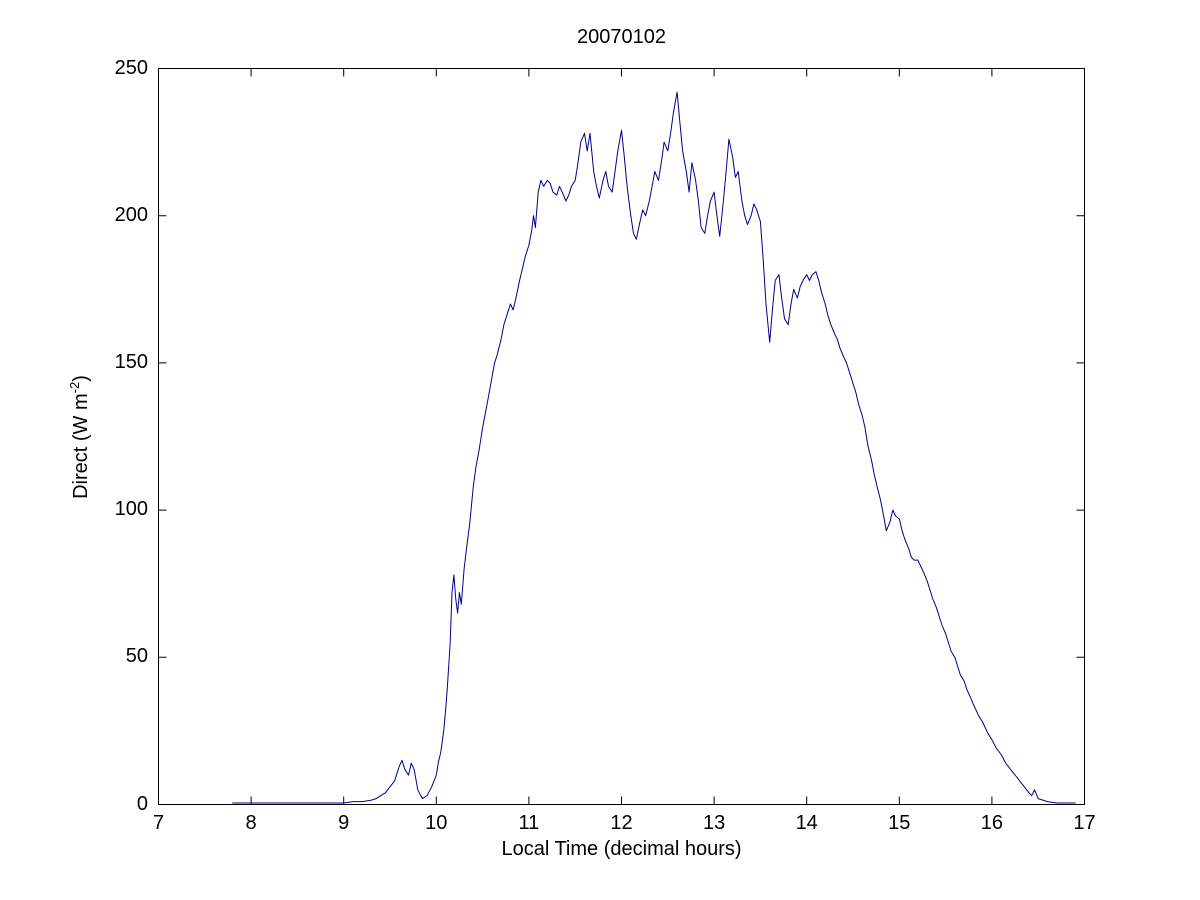  I want to click on x-tick-label: 13, so click(714, 823).